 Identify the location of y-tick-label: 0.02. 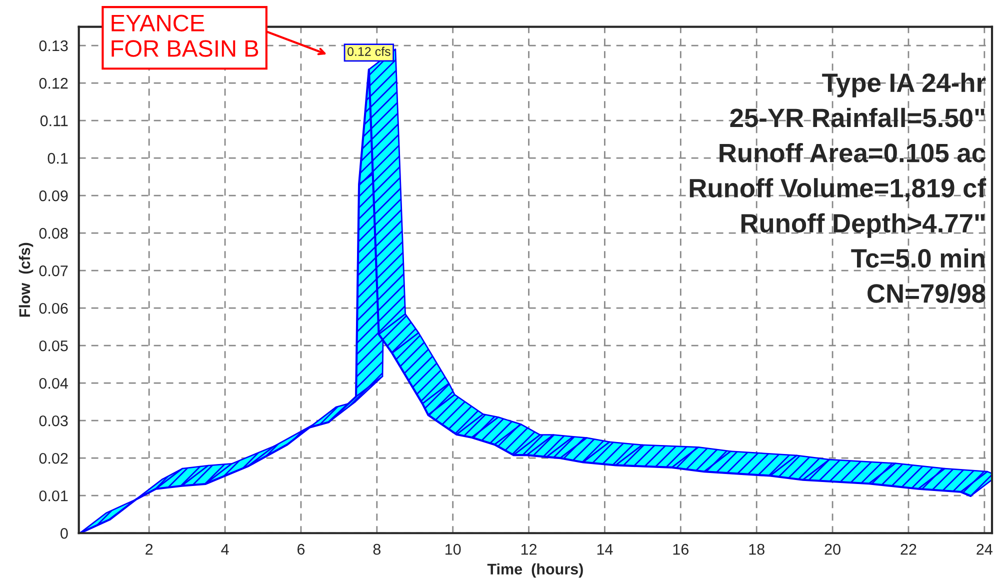
(53, 458).